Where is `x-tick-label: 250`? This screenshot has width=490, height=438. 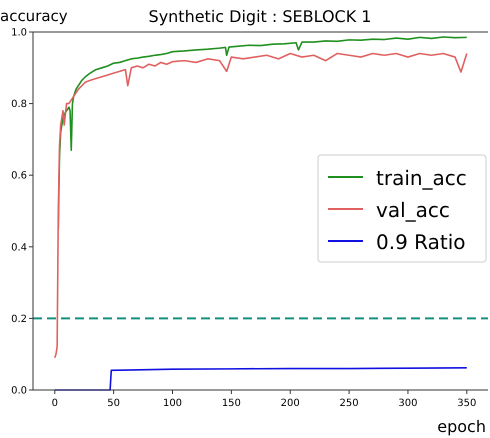 x-tick-label: 250 is located at coordinates (349, 403).